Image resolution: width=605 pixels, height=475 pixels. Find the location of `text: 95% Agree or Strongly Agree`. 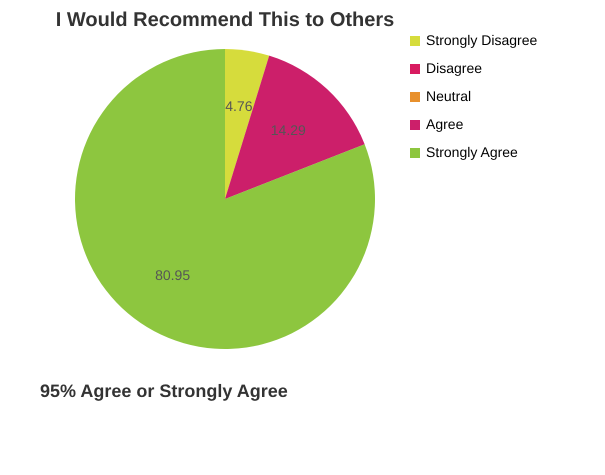

text: 95% Agree or Strongly Agree is located at coordinates (164, 391).